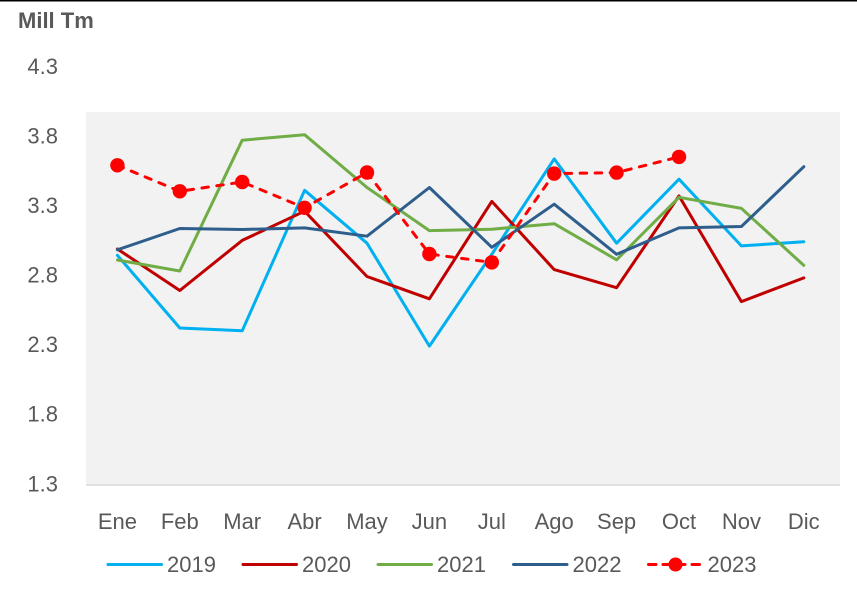 This screenshot has height=598, width=857. I want to click on svg-text: Nov, so click(741, 521).